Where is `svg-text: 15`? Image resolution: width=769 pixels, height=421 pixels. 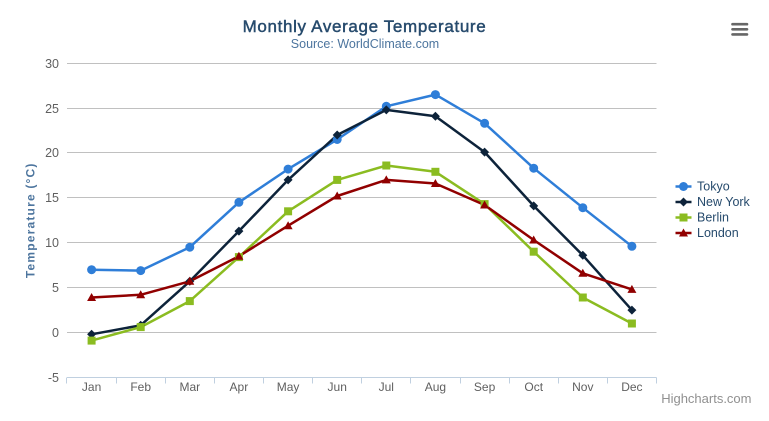
svg-text: 15 is located at coordinates (52, 198).